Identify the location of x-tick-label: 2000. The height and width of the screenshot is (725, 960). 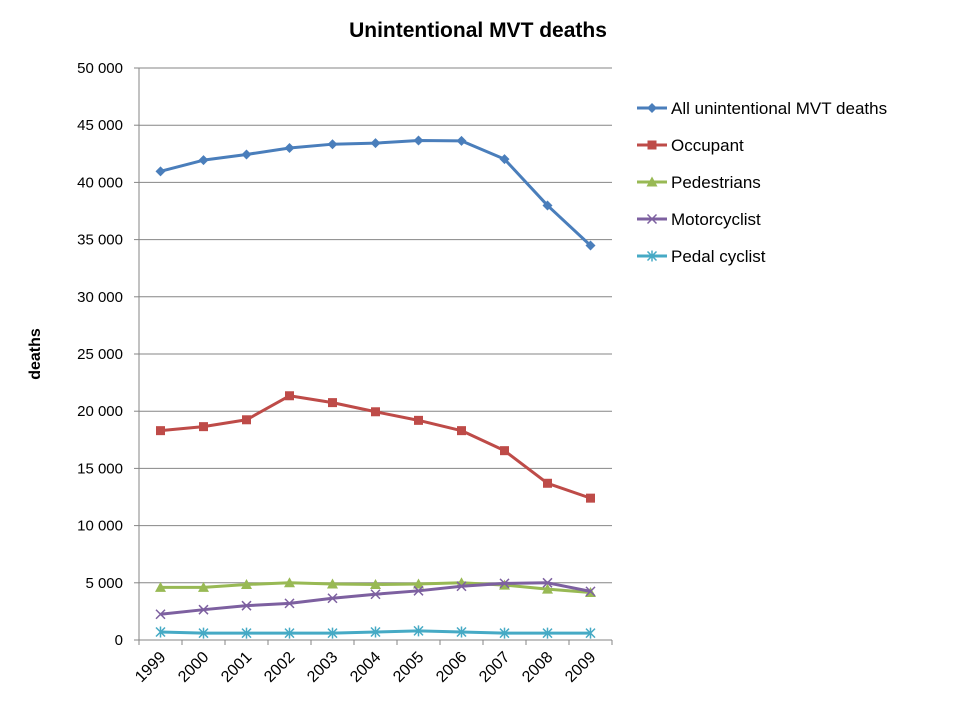
(193, 667).